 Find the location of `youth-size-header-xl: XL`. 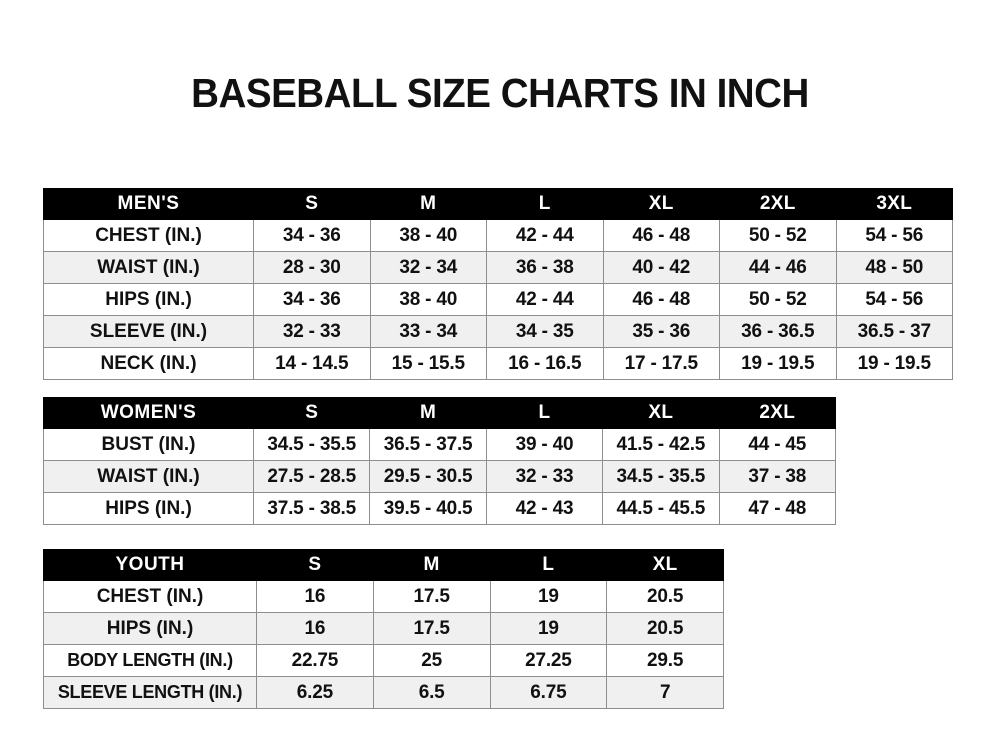

youth-size-header-xl: XL is located at coordinates (665, 565).